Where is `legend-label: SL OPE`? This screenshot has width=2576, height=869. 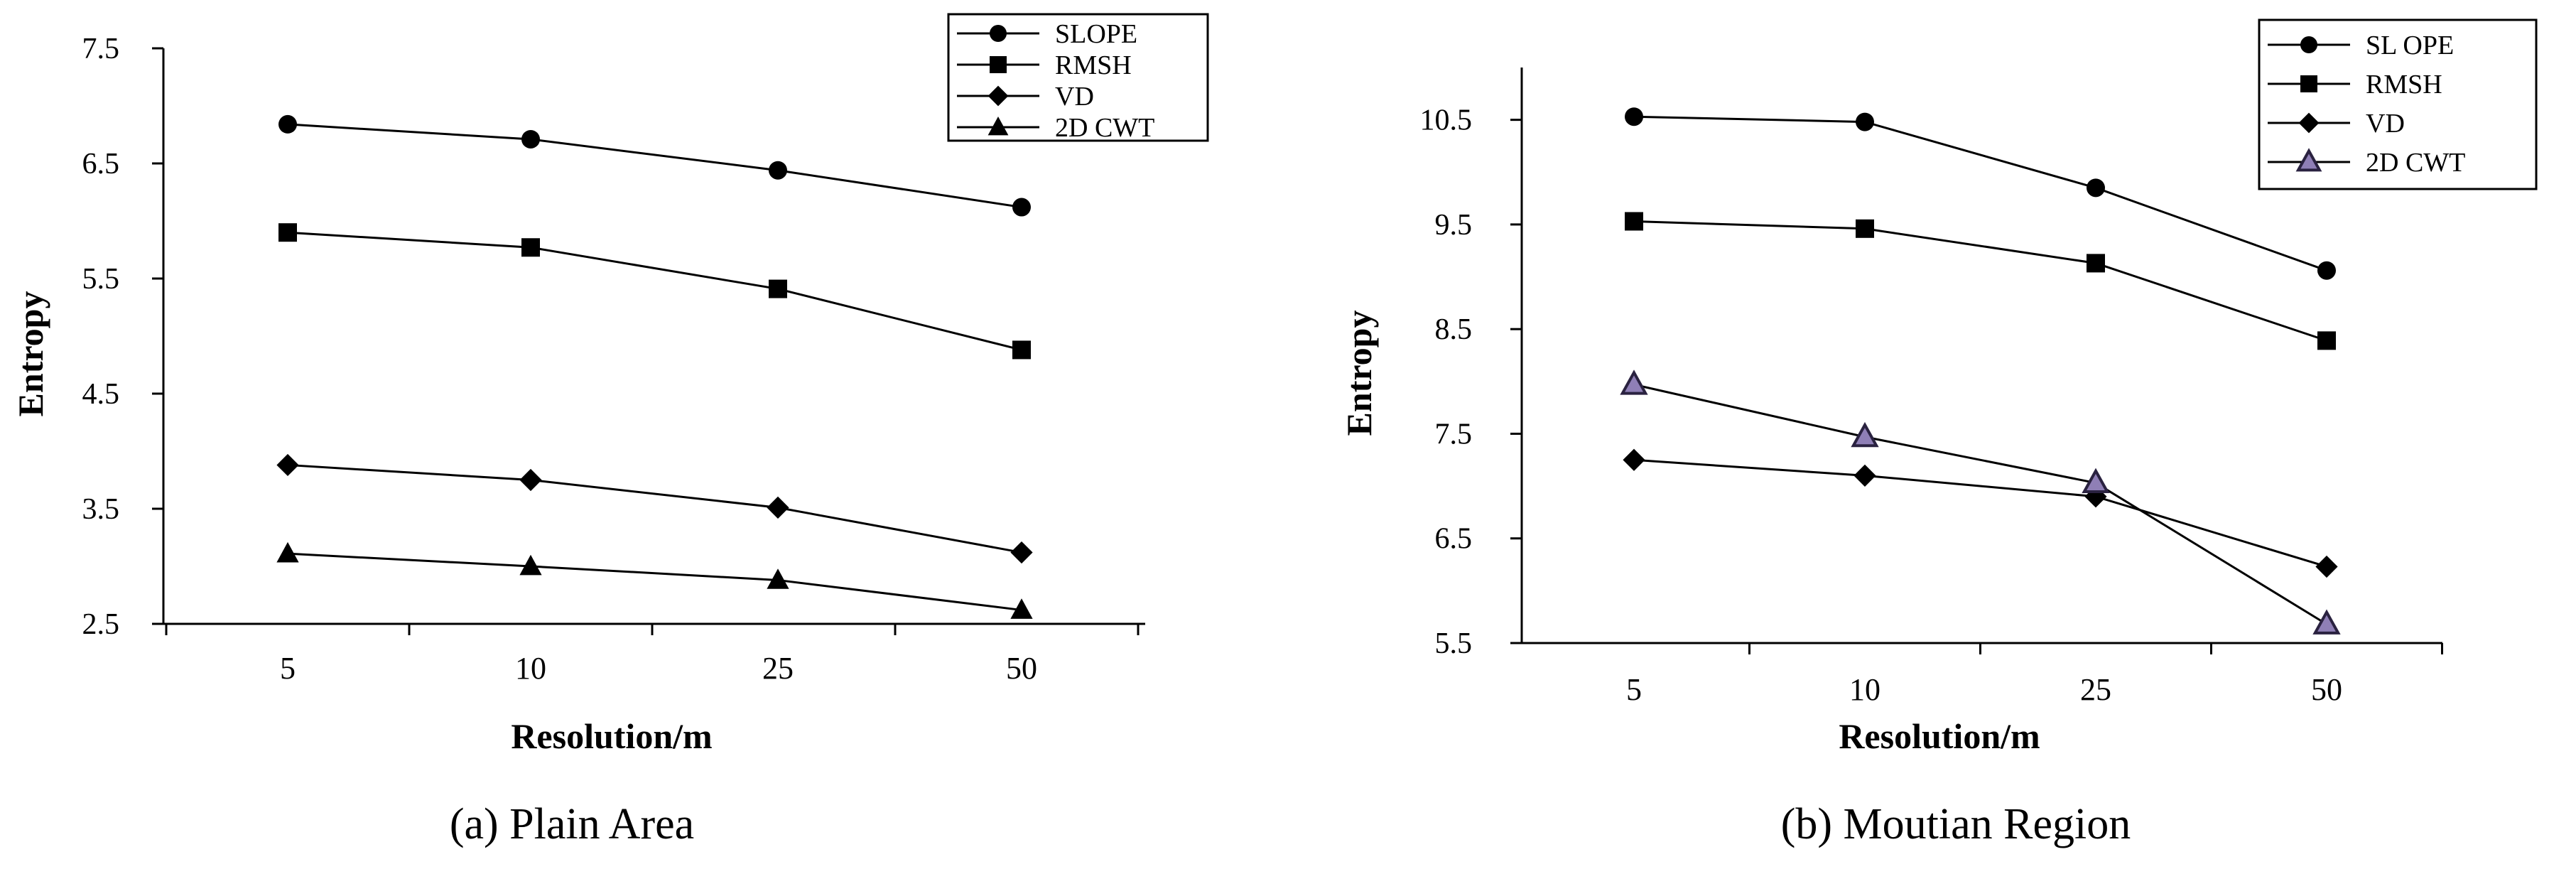 legend-label: SL OPE is located at coordinates (2410, 45).